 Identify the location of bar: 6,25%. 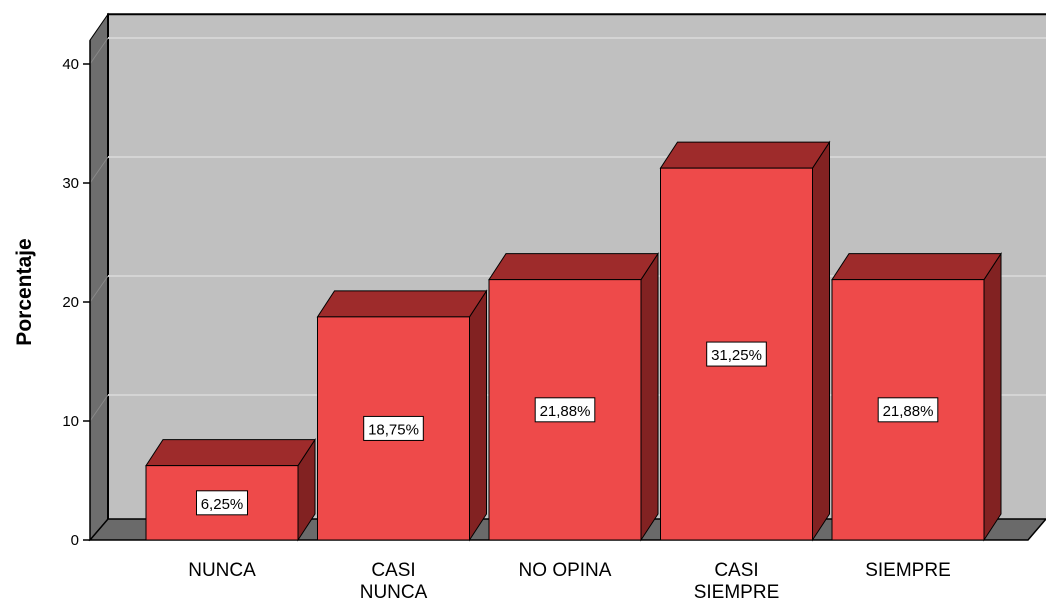
(230, 489).